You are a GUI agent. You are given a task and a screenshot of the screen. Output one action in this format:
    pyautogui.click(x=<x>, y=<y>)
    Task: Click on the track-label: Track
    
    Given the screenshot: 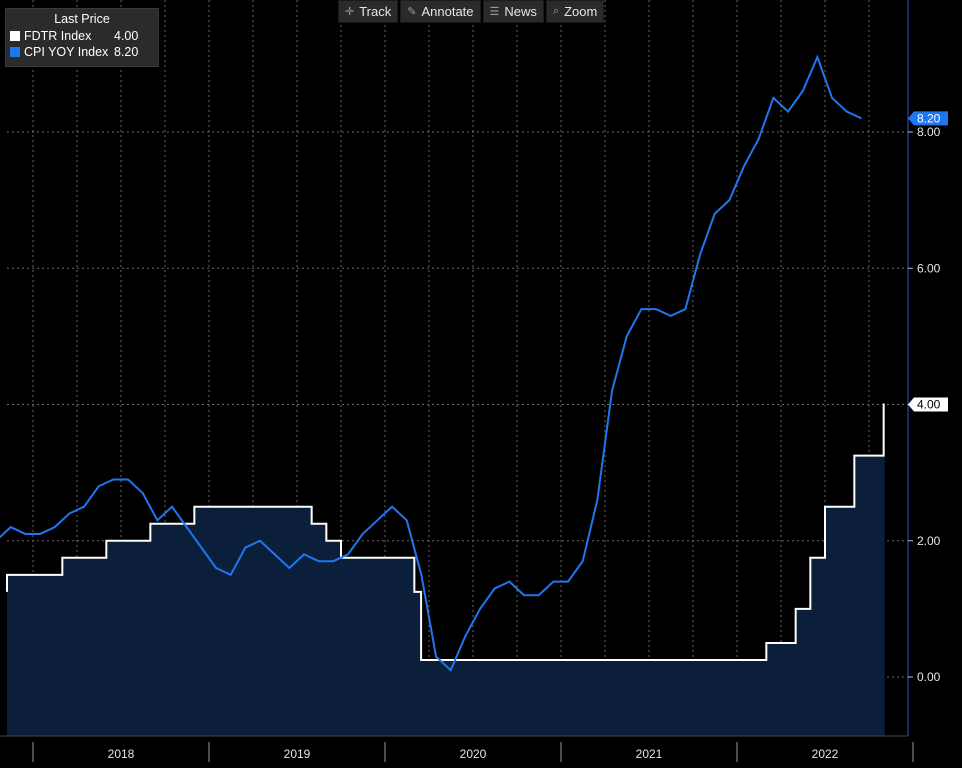 What is the action you would take?
    pyautogui.click(x=375, y=11)
    